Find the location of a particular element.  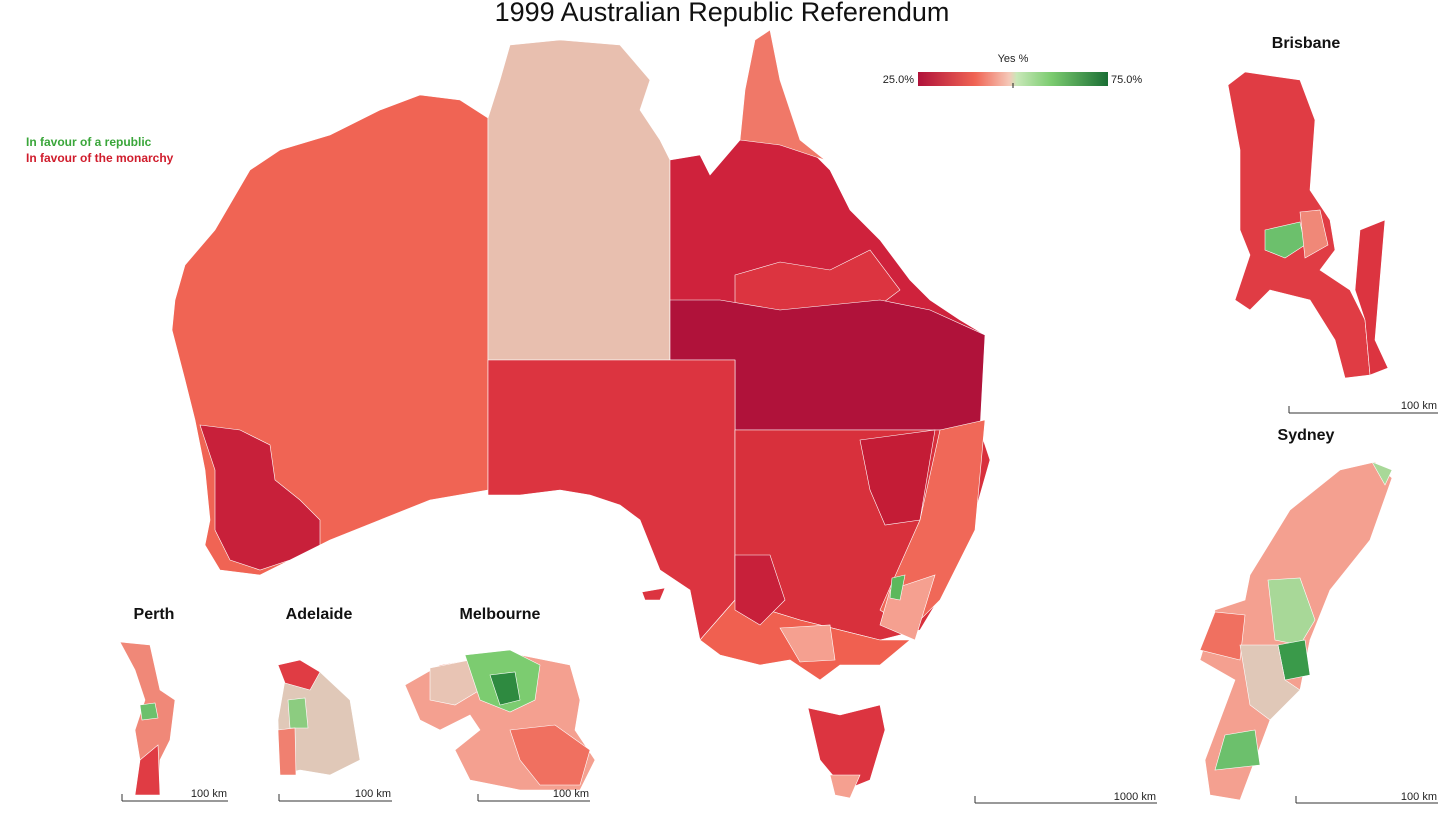

colorbar-max: 75.0% is located at coordinates (1126, 80).